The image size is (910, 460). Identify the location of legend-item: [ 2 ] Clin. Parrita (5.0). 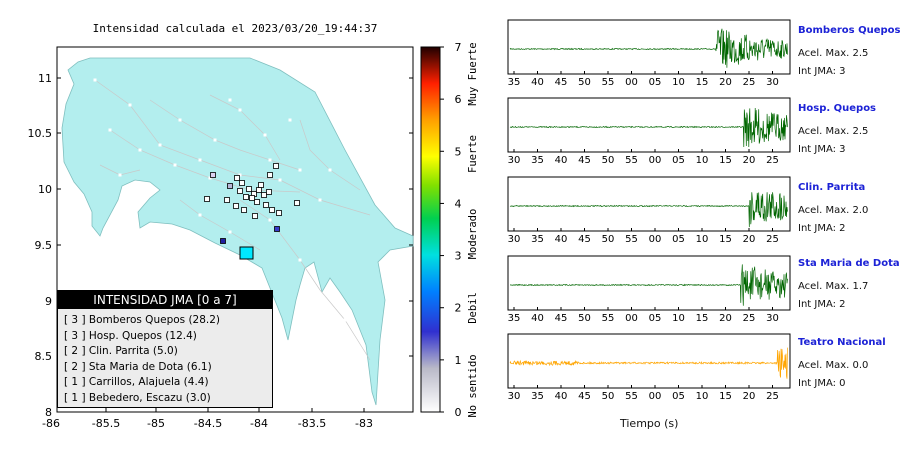
(121, 351).